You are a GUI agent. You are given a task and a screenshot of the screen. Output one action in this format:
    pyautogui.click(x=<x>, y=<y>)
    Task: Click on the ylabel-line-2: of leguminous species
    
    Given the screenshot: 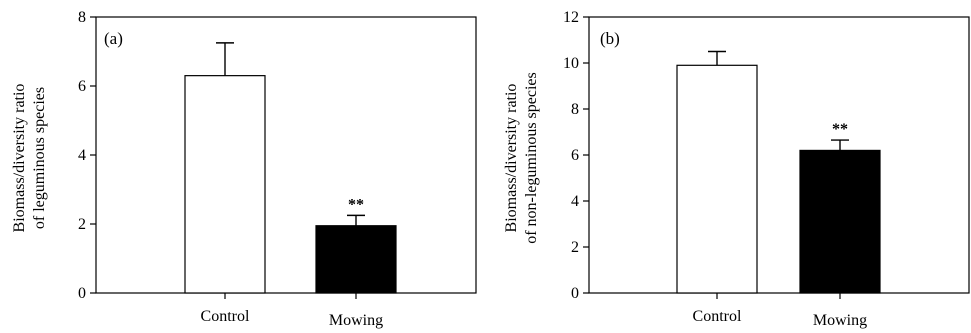 What is the action you would take?
    pyautogui.click(x=39, y=158)
    